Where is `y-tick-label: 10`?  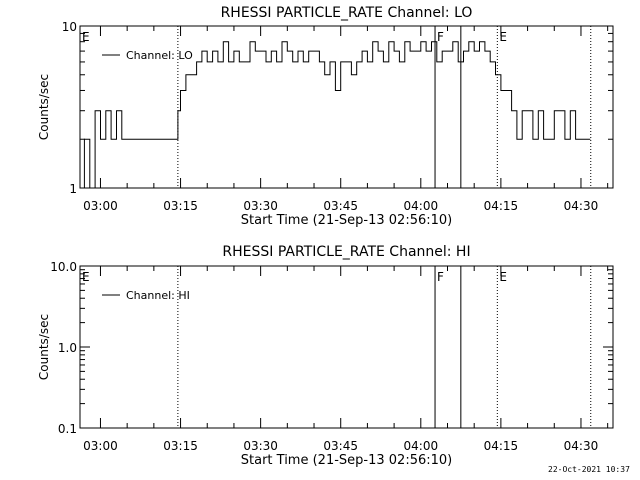 y-tick-label: 10 is located at coordinates (69, 27).